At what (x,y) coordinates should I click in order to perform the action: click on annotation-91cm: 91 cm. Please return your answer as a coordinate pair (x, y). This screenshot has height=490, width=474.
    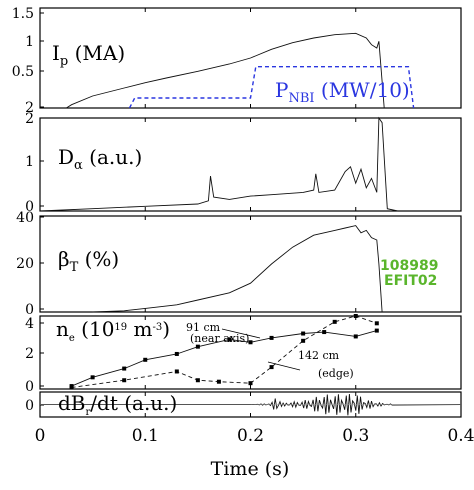
    Looking at the image, I should click on (203, 327).